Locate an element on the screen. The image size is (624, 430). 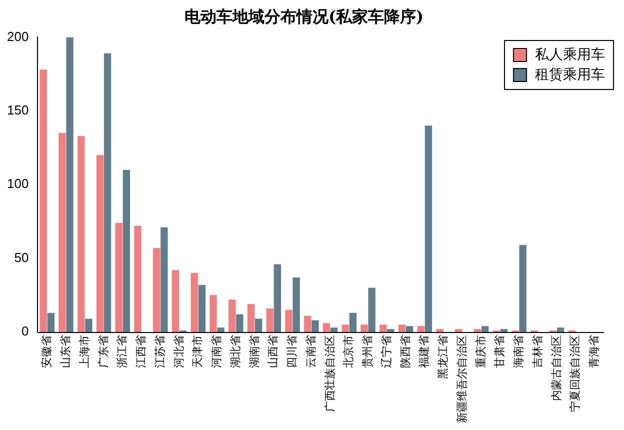
x-tick-label: 新疆维吾尔自治区 is located at coordinates (461, 379).